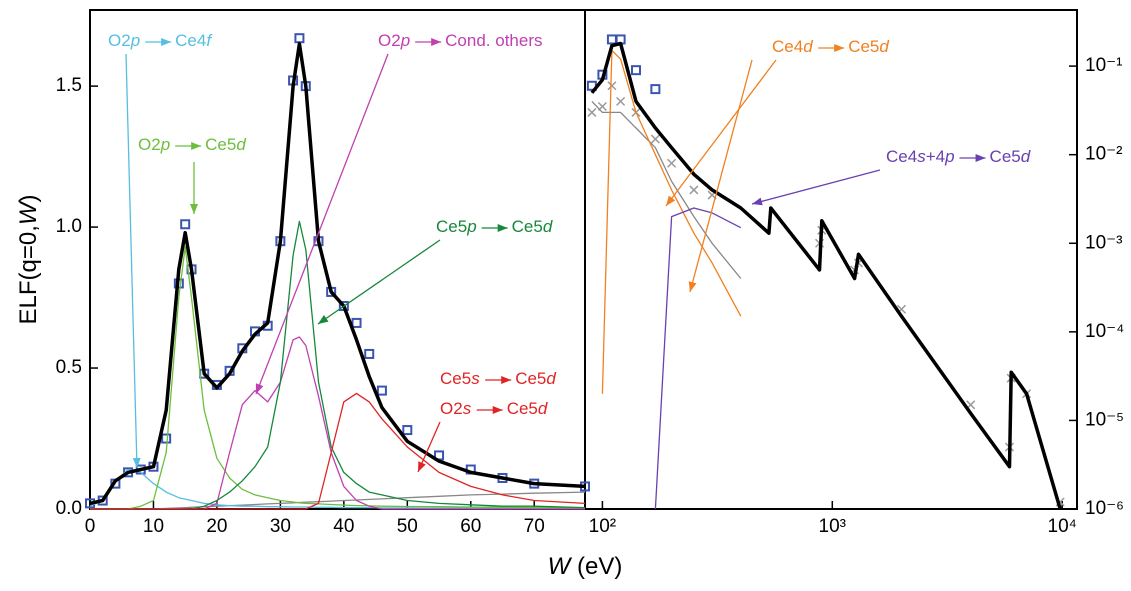  I want to click on annotation-to: Cond. others, so click(493, 40).